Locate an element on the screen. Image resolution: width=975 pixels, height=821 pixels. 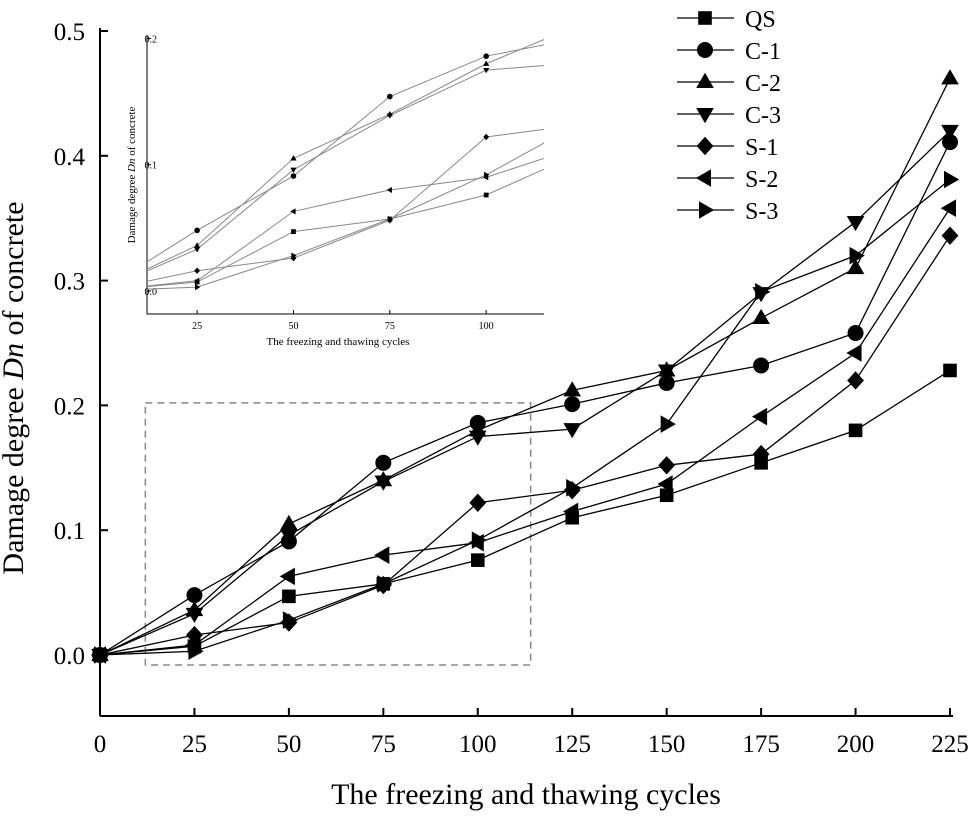
legend-entry-s-1: S-1 is located at coordinates (727, 148).